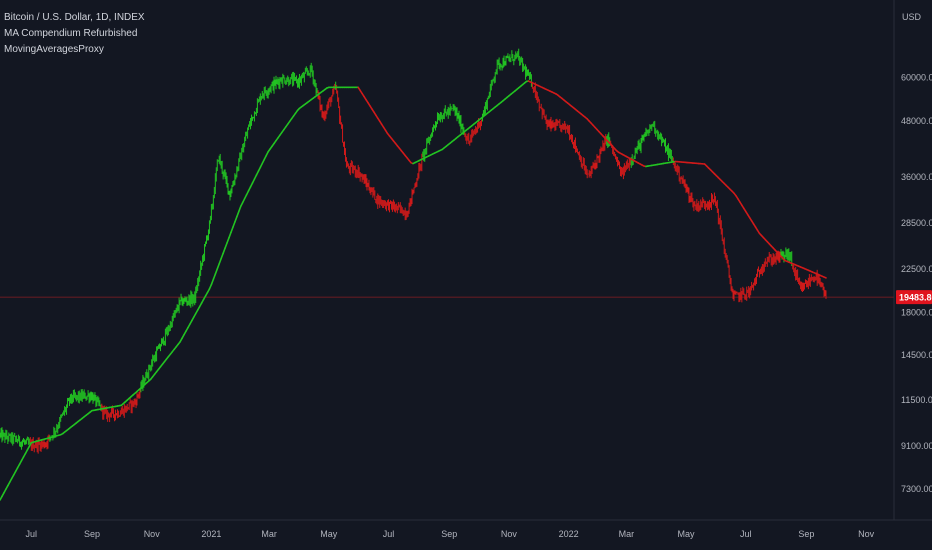 Image resolution: width=932 pixels, height=550 pixels. I want to click on current-price-tag: 19483.80, so click(914, 297).